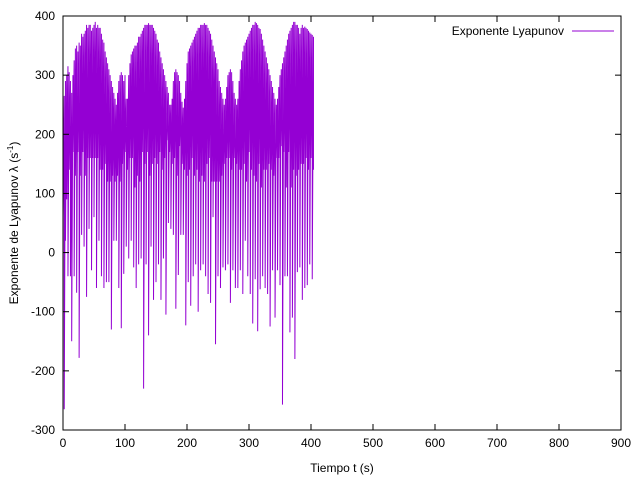 The height and width of the screenshot is (478, 640). What do you see at coordinates (311, 443) in the screenshot?
I see `x-tick-label: 400` at bounding box center [311, 443].